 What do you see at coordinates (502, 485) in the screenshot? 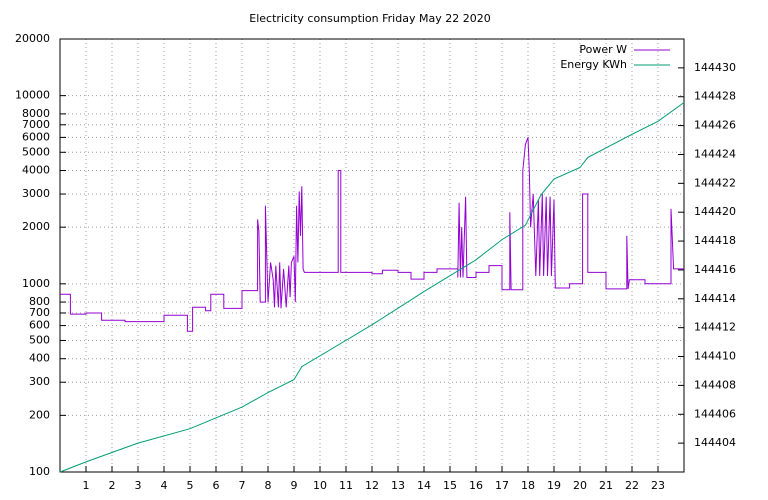
I see `x-tick-label: 17` at bounding box center [502, 485].